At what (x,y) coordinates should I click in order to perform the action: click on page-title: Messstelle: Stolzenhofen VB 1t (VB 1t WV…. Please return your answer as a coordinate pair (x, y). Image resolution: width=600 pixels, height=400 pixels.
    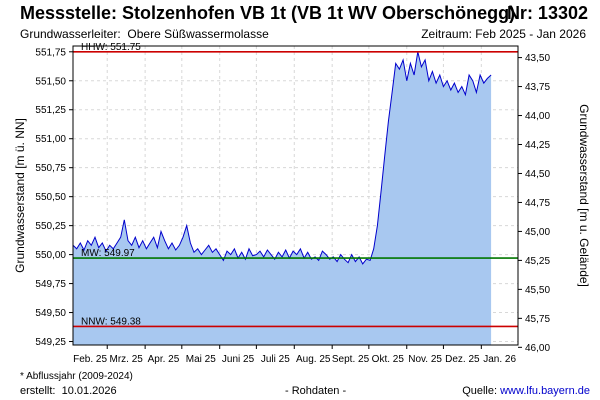
    Looking at the image, I should click on (268, 13).